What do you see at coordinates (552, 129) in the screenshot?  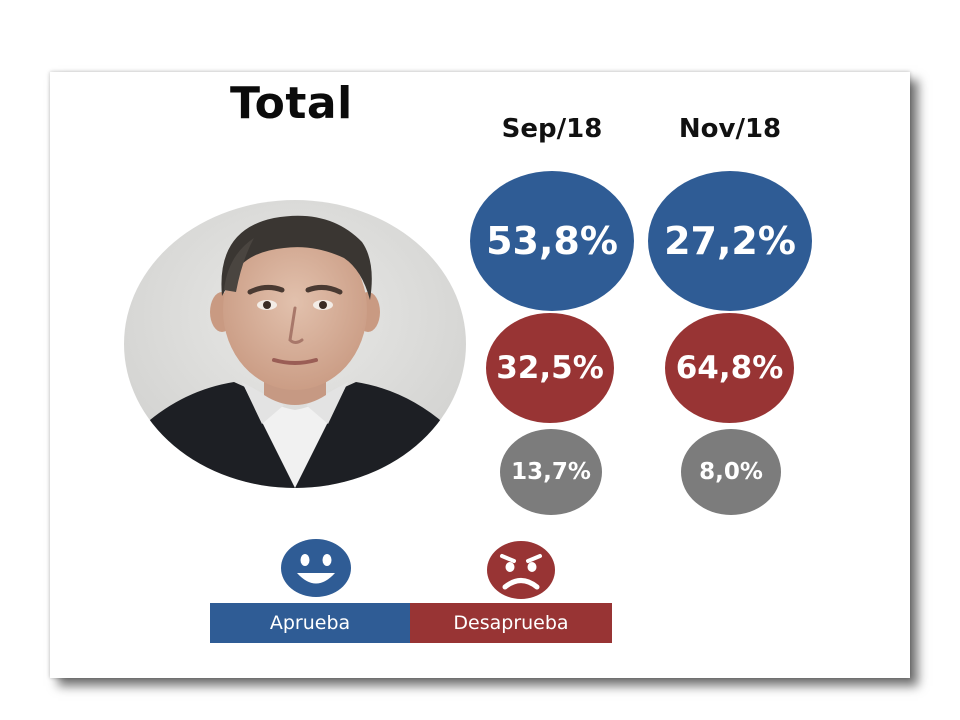 I see `column-header-sep-18: Sep/18` at bounding box center [552, 129].